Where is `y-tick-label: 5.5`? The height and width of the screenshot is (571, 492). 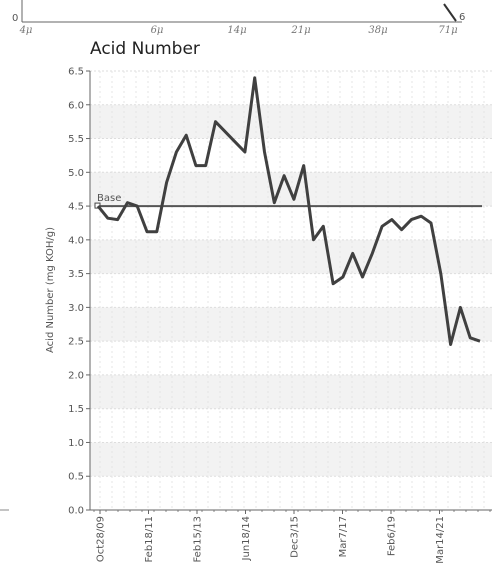
y-tick-label: 5.5 is located at coordinates (76, 139).